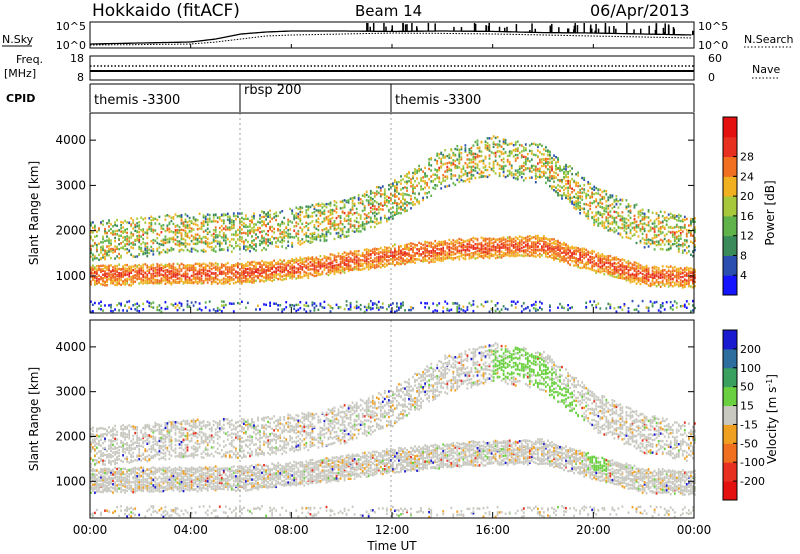 The height and width of the screenshot is (554, 800). What do you see at coordinates (77, 58) in the screenshot?
I see `freq-tick-top: 18` at bounding box center [77, 58].